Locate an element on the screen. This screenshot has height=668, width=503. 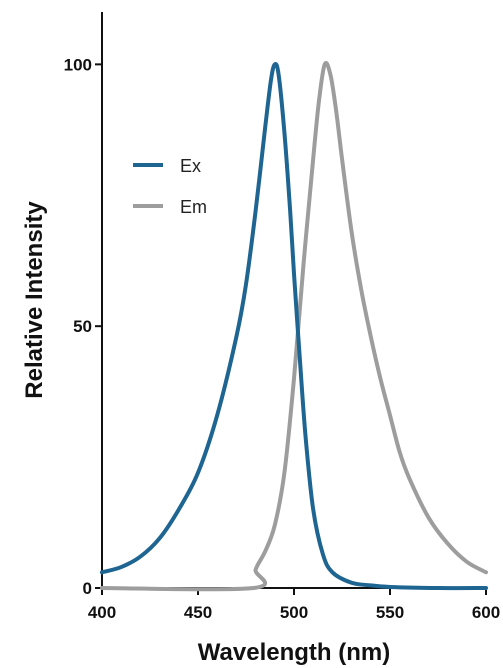
x-axis-title: Wavelength (nm) is located at coordinates (294, 652).